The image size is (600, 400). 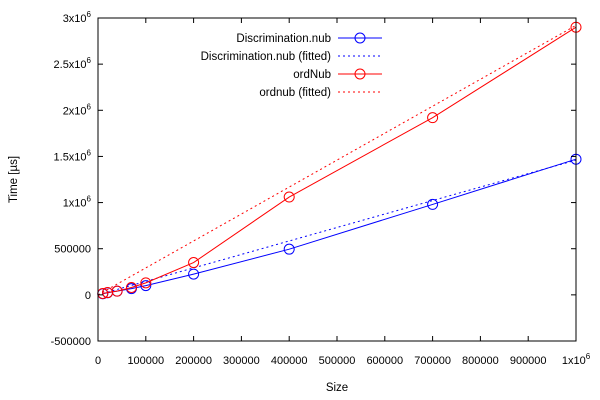 I want to click on x-tick-label-exponent: 6, so click(x=588, y=356).